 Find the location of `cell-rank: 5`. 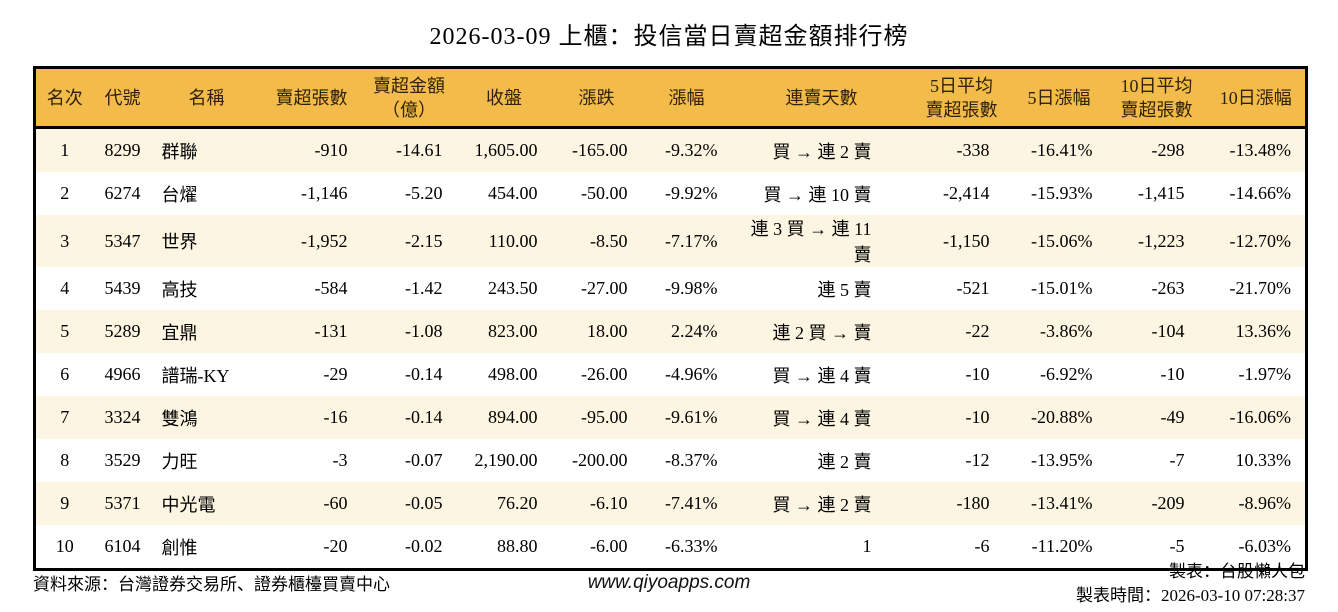

cell-rank: 5 is located at coordinates (65, 331).